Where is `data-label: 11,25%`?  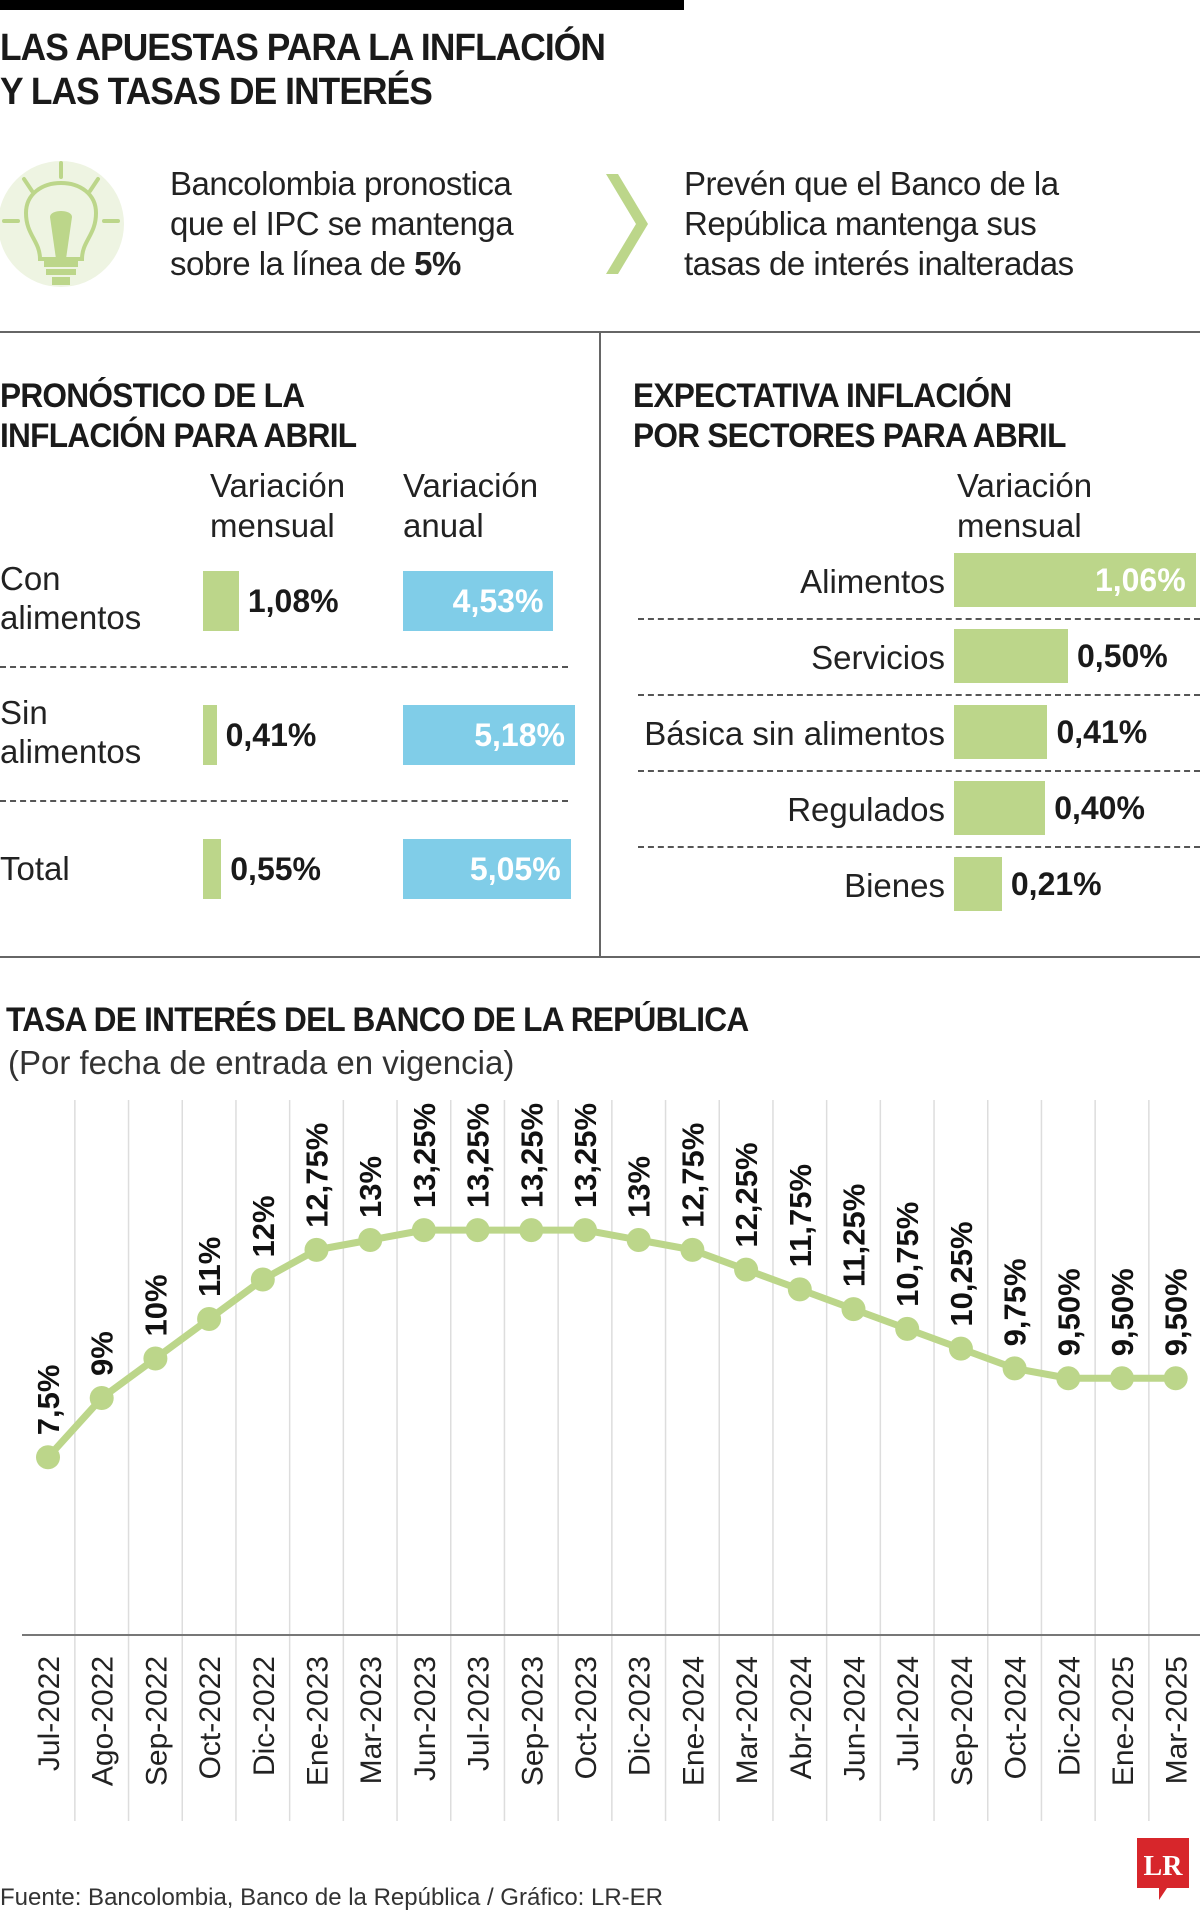
data-label: 11,25% is located at coordinates (854, 1235).